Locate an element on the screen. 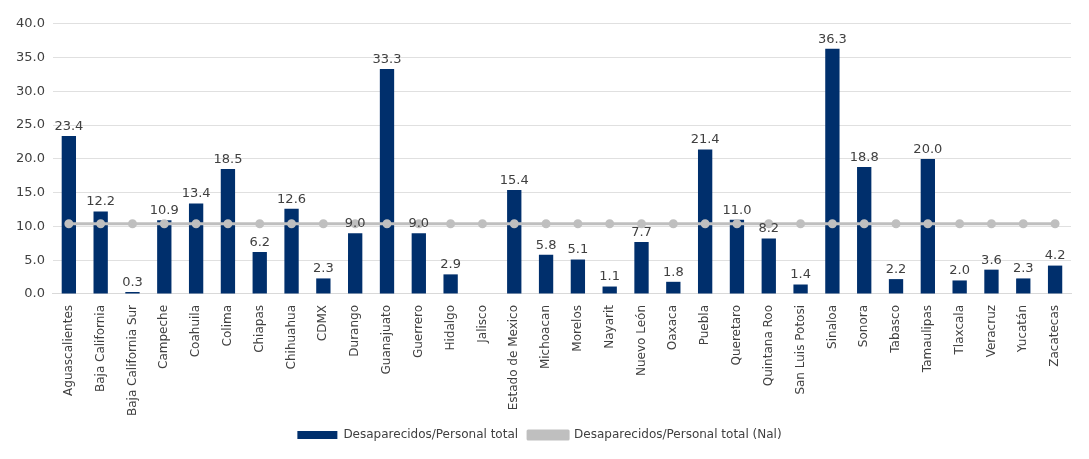 This screenshot has width=1089, height=459. x-tick-label: Nuevo León is located at coordinates (640, 340).